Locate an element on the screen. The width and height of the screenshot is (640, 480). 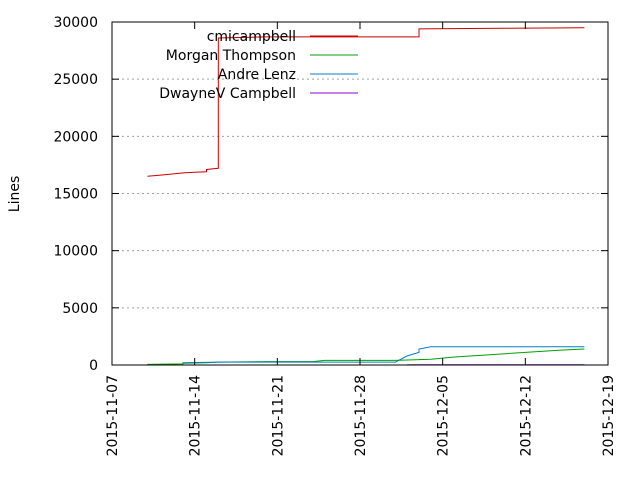
x-tick-label: 2015-12-12 is located at coordinates (526, 415).